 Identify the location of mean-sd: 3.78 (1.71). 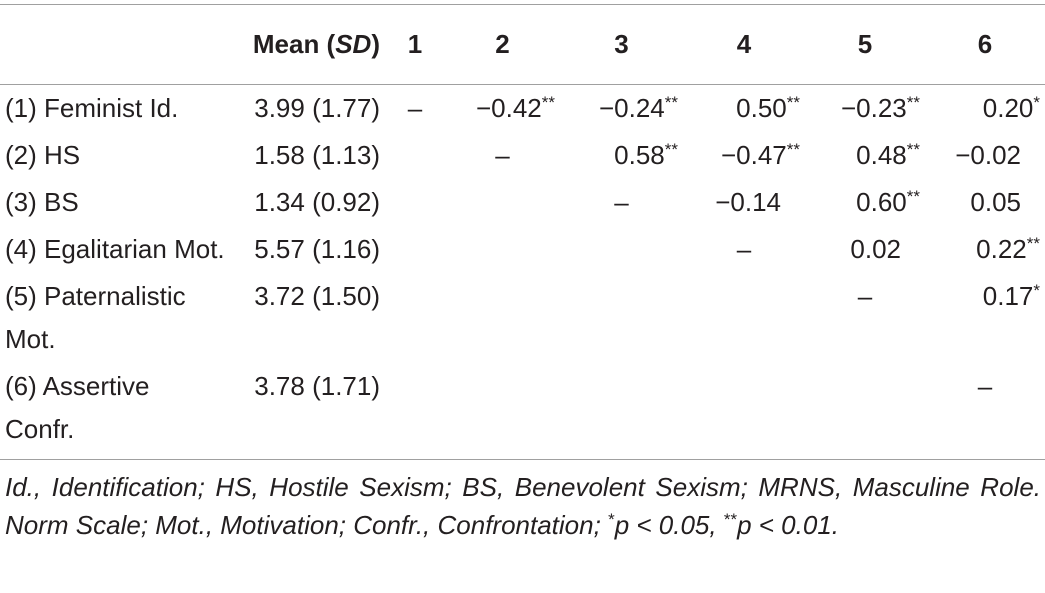
(317, 386).